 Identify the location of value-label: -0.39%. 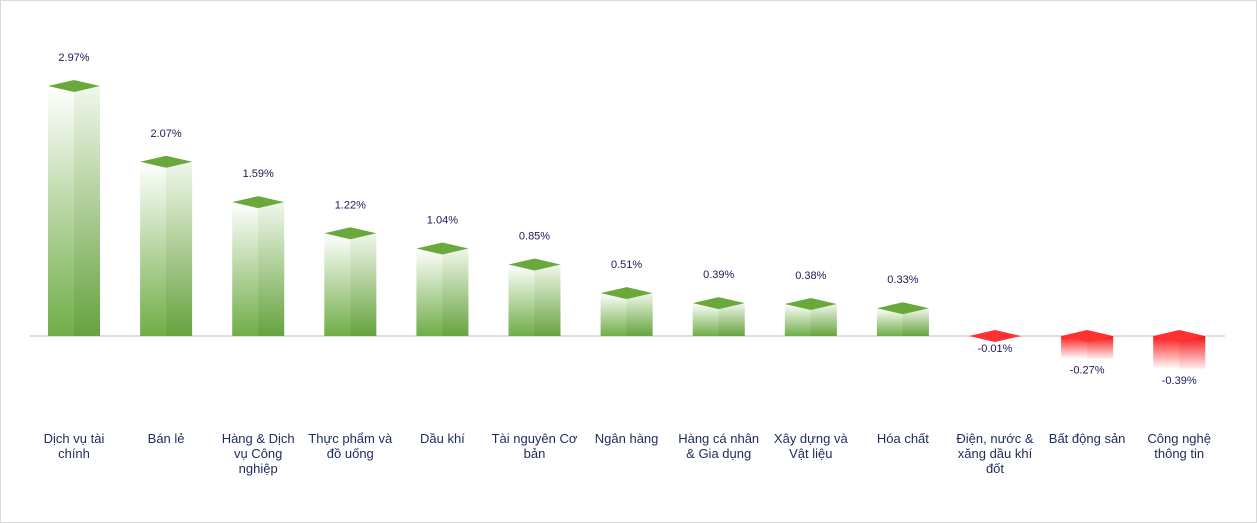
(1179, 381).